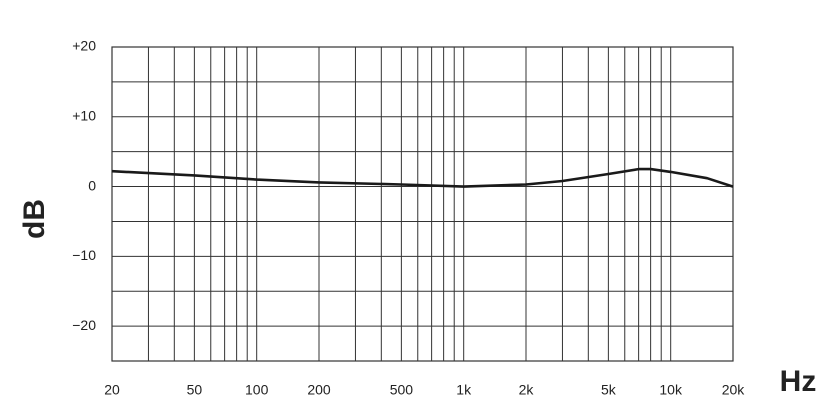 This screenshot has width=840, height=415. What do you see at coordinates (609, 390) in the screenshot?
I see `x-tick-label: 5k` at bounding box center [609, 390].